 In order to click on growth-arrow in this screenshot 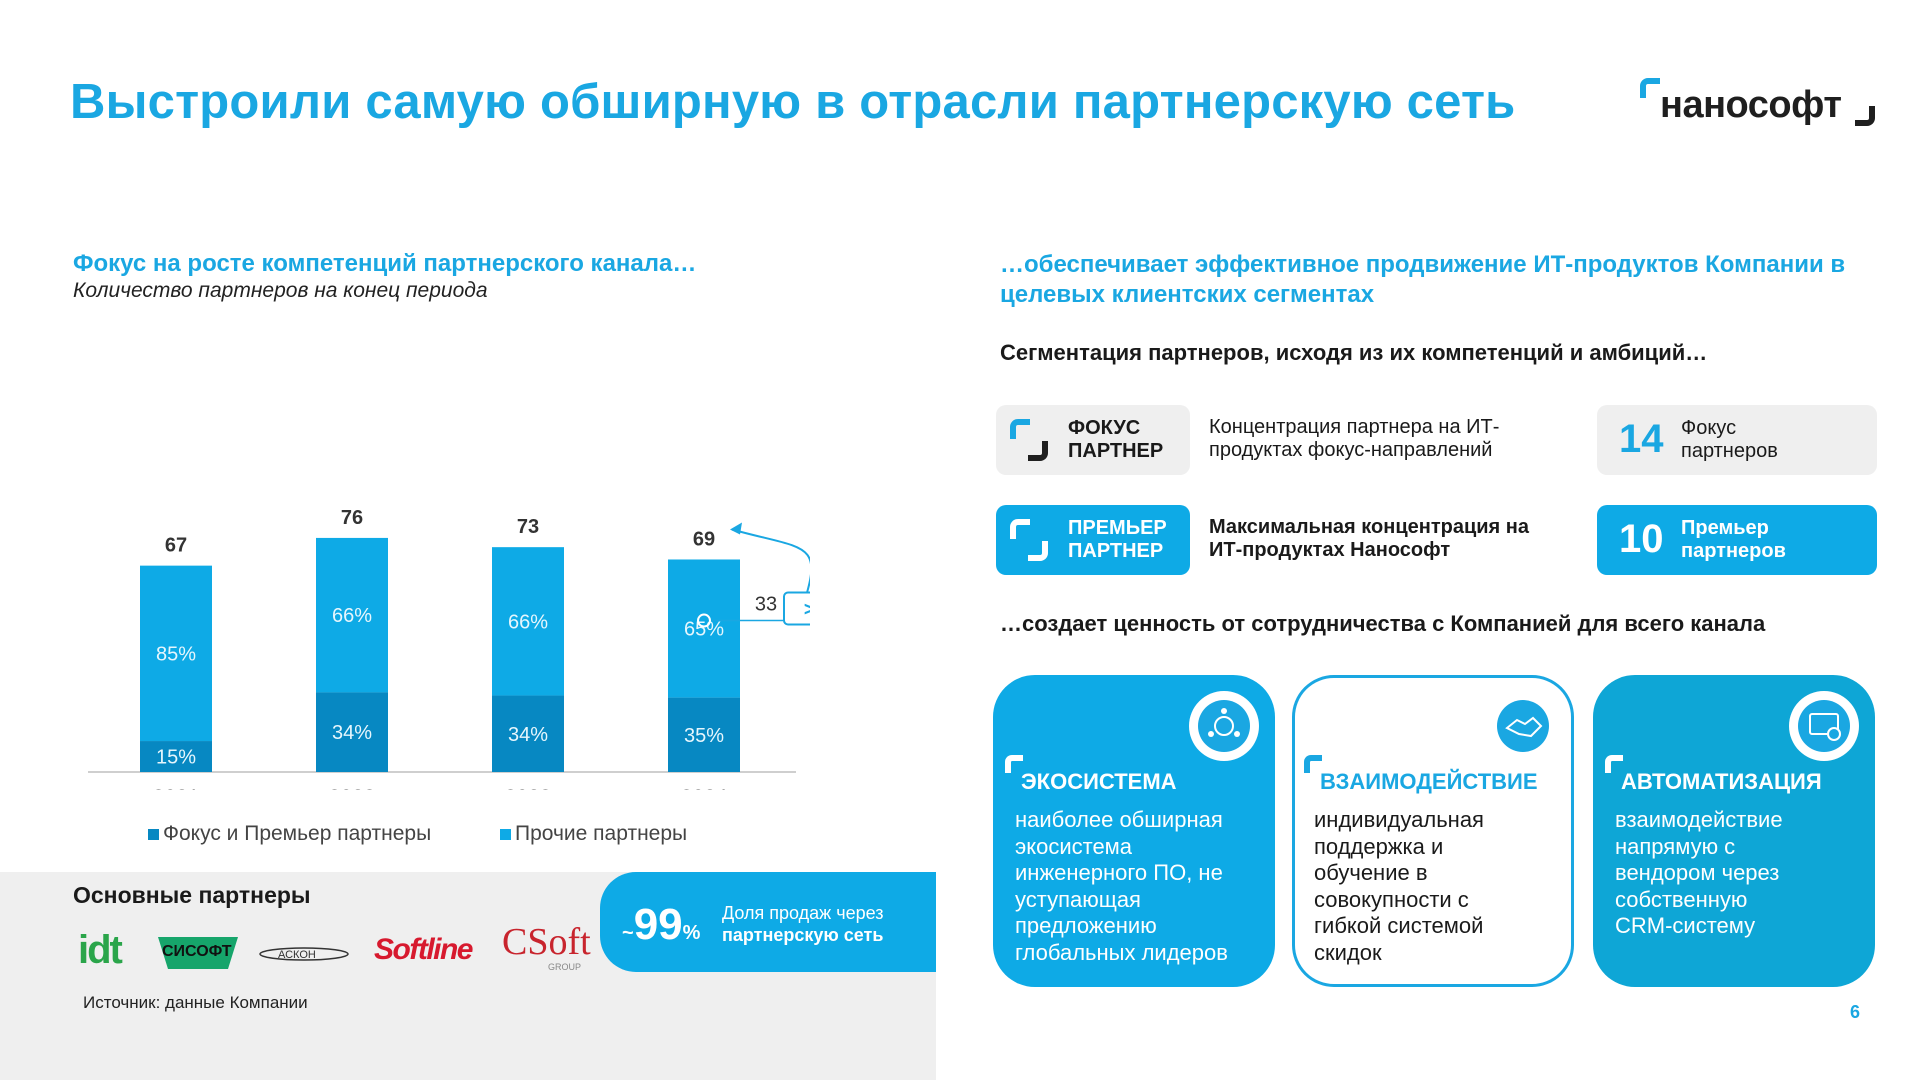, I will do `click(770, 565)`.